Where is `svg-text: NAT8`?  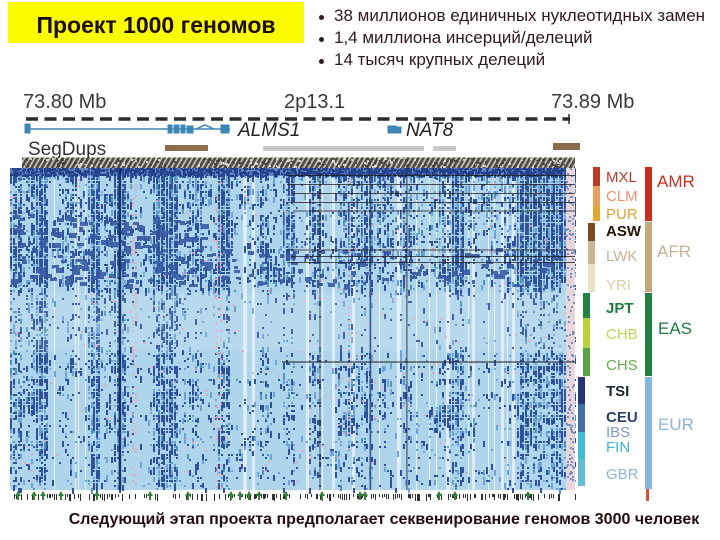
svg-text: NAT8 is located at coordinates (430, 130).